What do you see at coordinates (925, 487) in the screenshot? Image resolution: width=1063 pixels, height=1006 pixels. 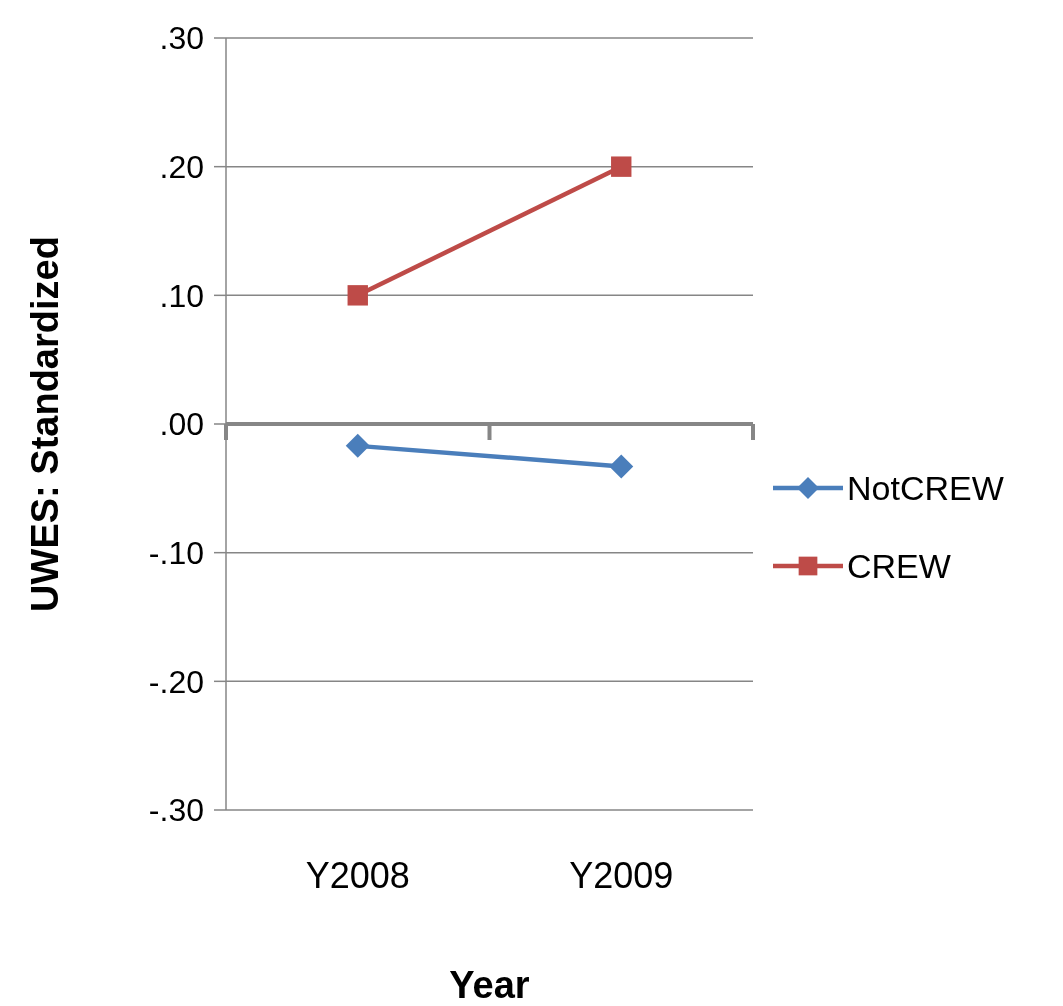 I see `legend-label: NotCREW` at bounding box center [925, 487].